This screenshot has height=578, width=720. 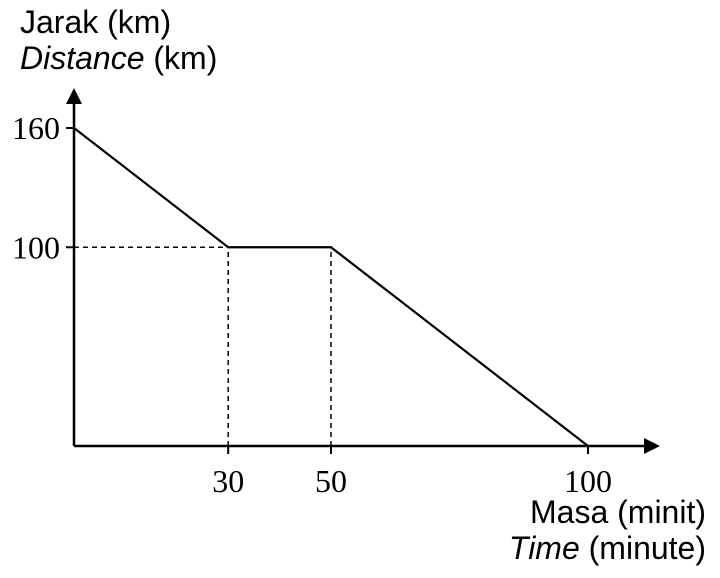 What do you see at coordinates (185, 58) in the screenshot?
I see `y-axis-label-english-unit: (km)` at bounding box center [185, 58].